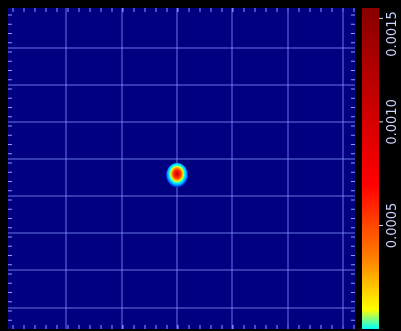 The image size is (401, 331). What do you see at coordinates (392, 226) in the screenshot?
I see `colorbar-tick-label: 0.0005` at bounding box center [392, 226].